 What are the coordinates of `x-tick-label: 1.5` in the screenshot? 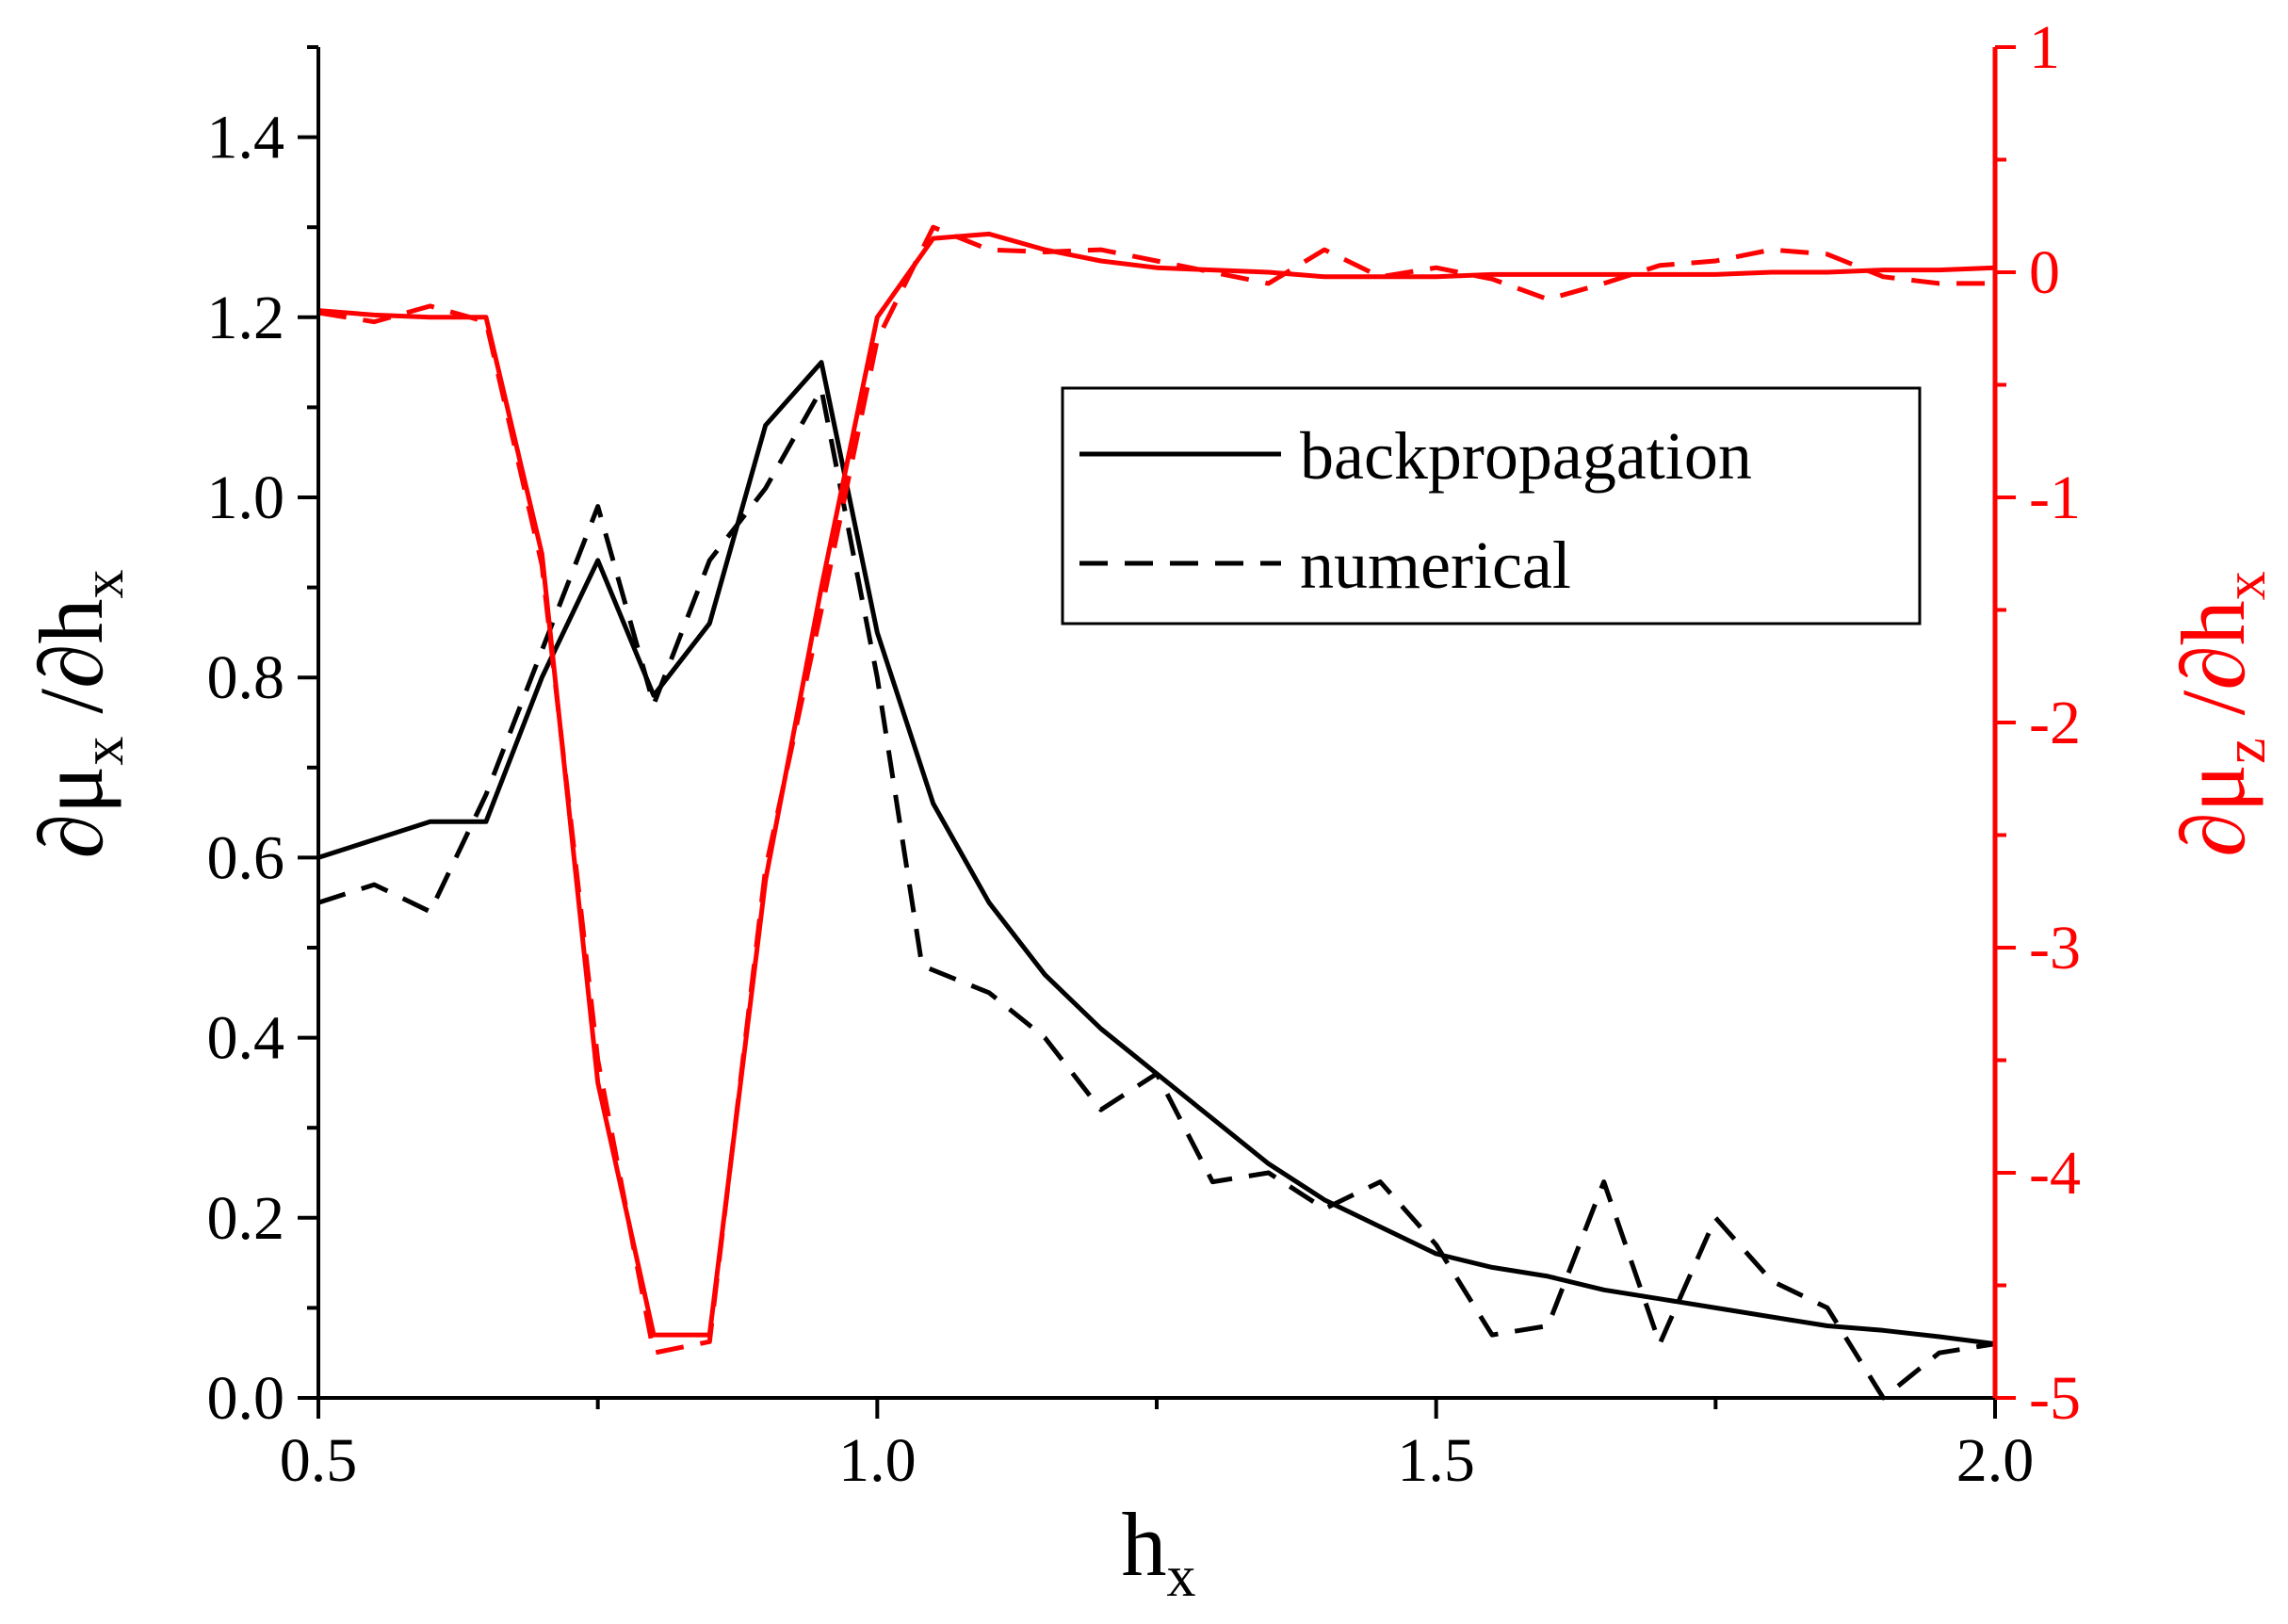 It's located at (1436, 1460).